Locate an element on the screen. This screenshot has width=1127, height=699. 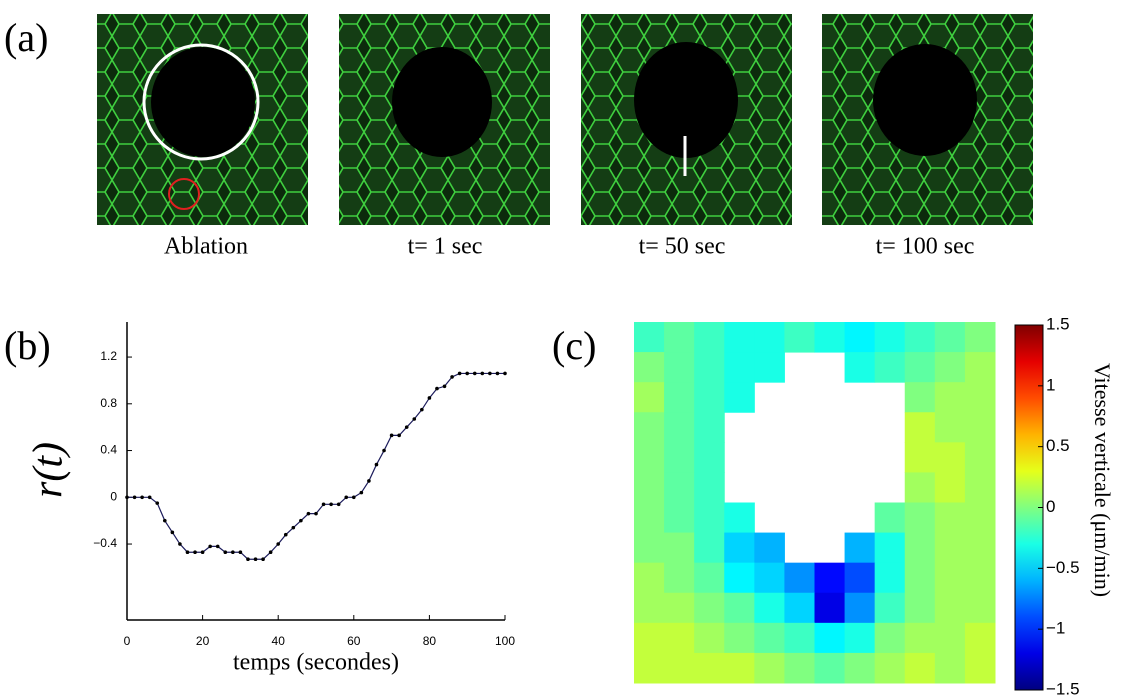
x-axis-label: temps (secondes) is located at coordinates (316, 663).